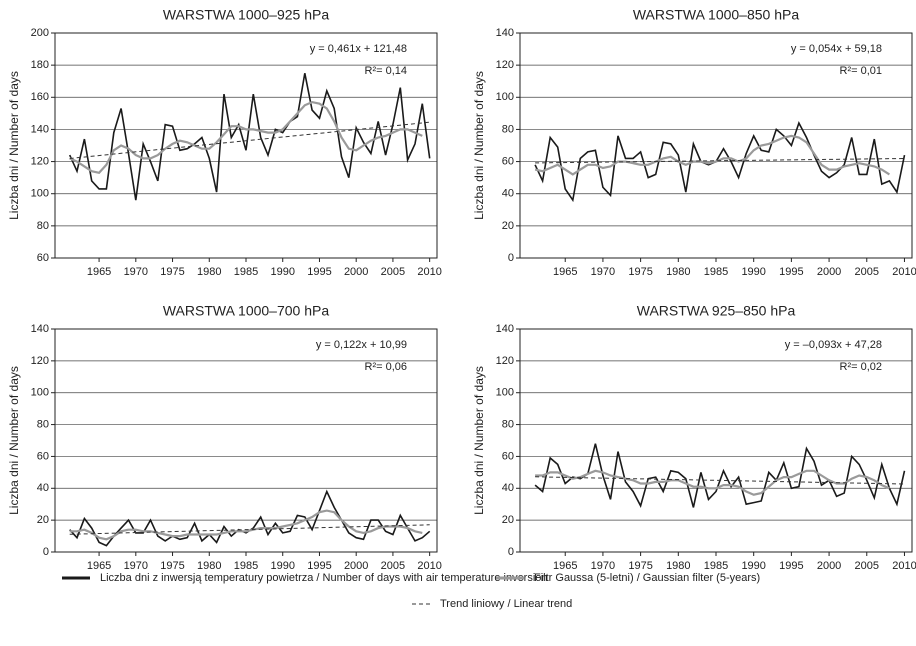 This screenshot has width=916, height=646. I want to click on annotation: R²= 0,14, so click(386, 71).